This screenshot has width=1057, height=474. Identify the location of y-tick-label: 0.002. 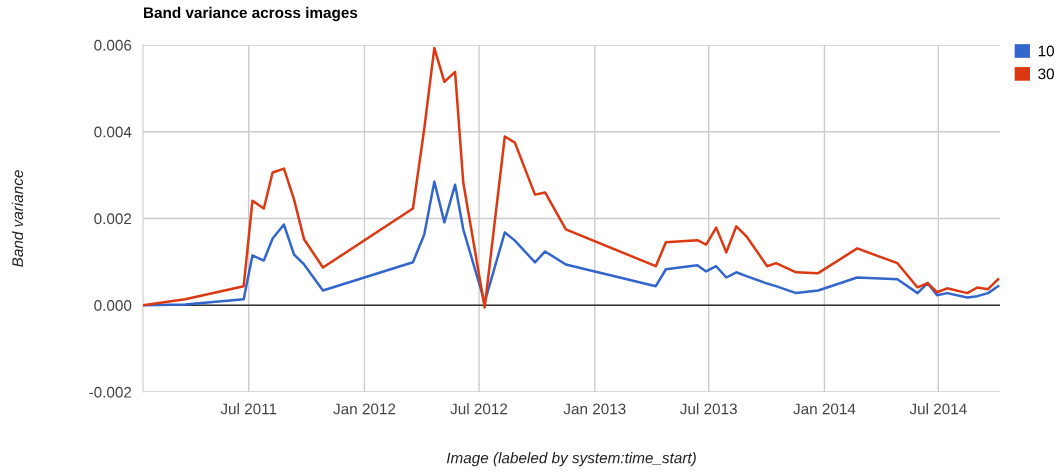
(113, 219).